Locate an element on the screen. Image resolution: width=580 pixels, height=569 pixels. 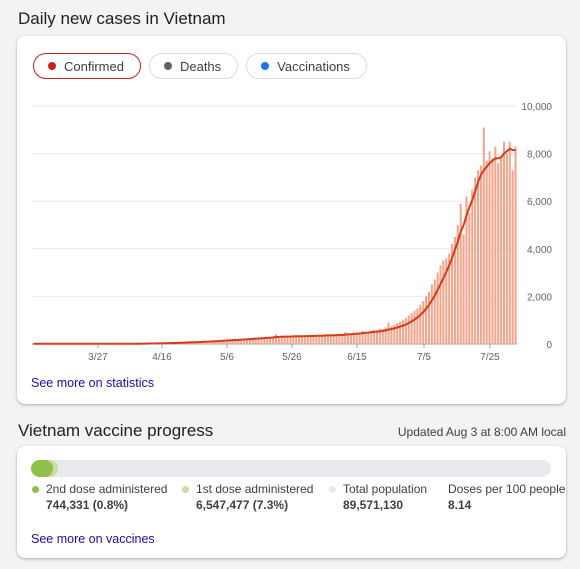
tab-vaccinations: Vaccinations is located at coordinates (306, 66).